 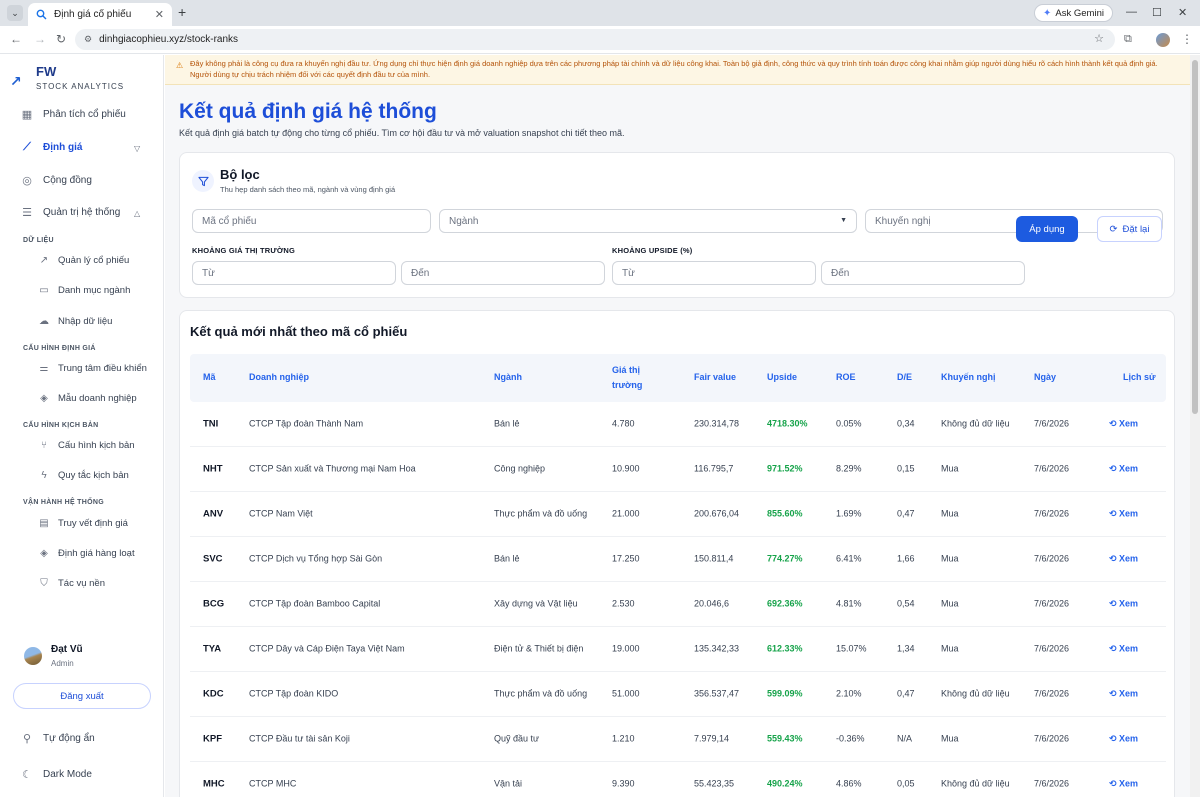 I want to click on cell-de: 0,34, so click(x=906, y=423).